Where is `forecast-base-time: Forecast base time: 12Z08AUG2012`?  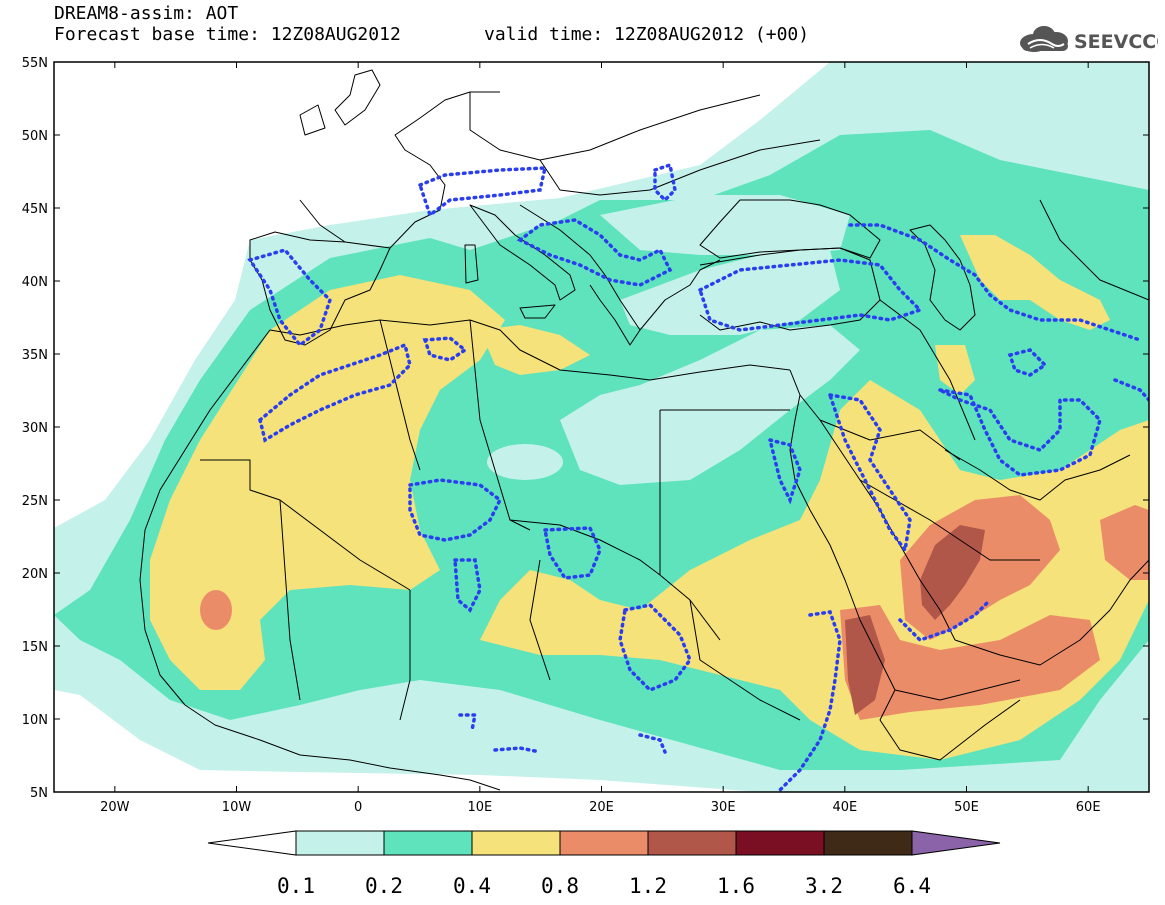
forecast-base-time: Forecast base time: 12Z08AUG2012 is located at coordinates (227, 34).